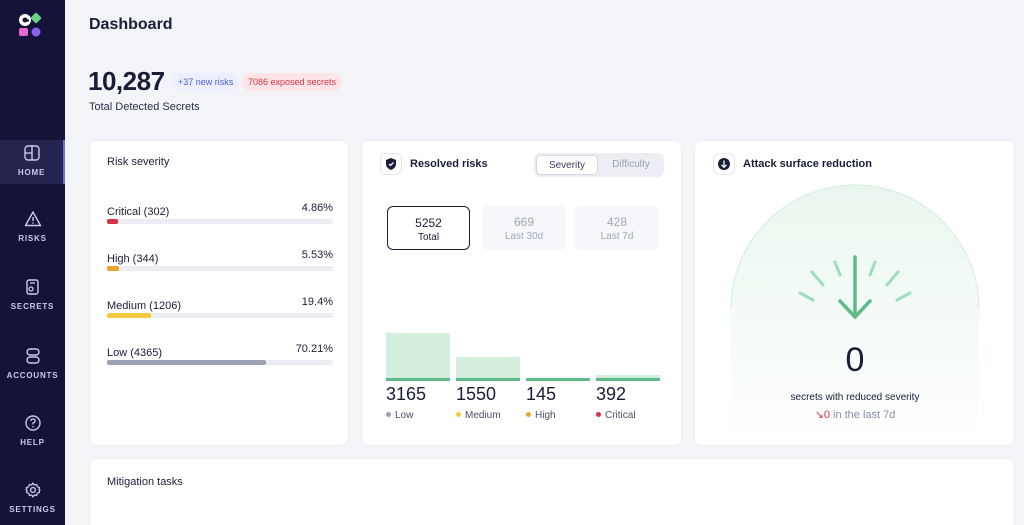 This screenshot has width=1024, height=525. I want to click on bar-base-critical, so click(628, 379).